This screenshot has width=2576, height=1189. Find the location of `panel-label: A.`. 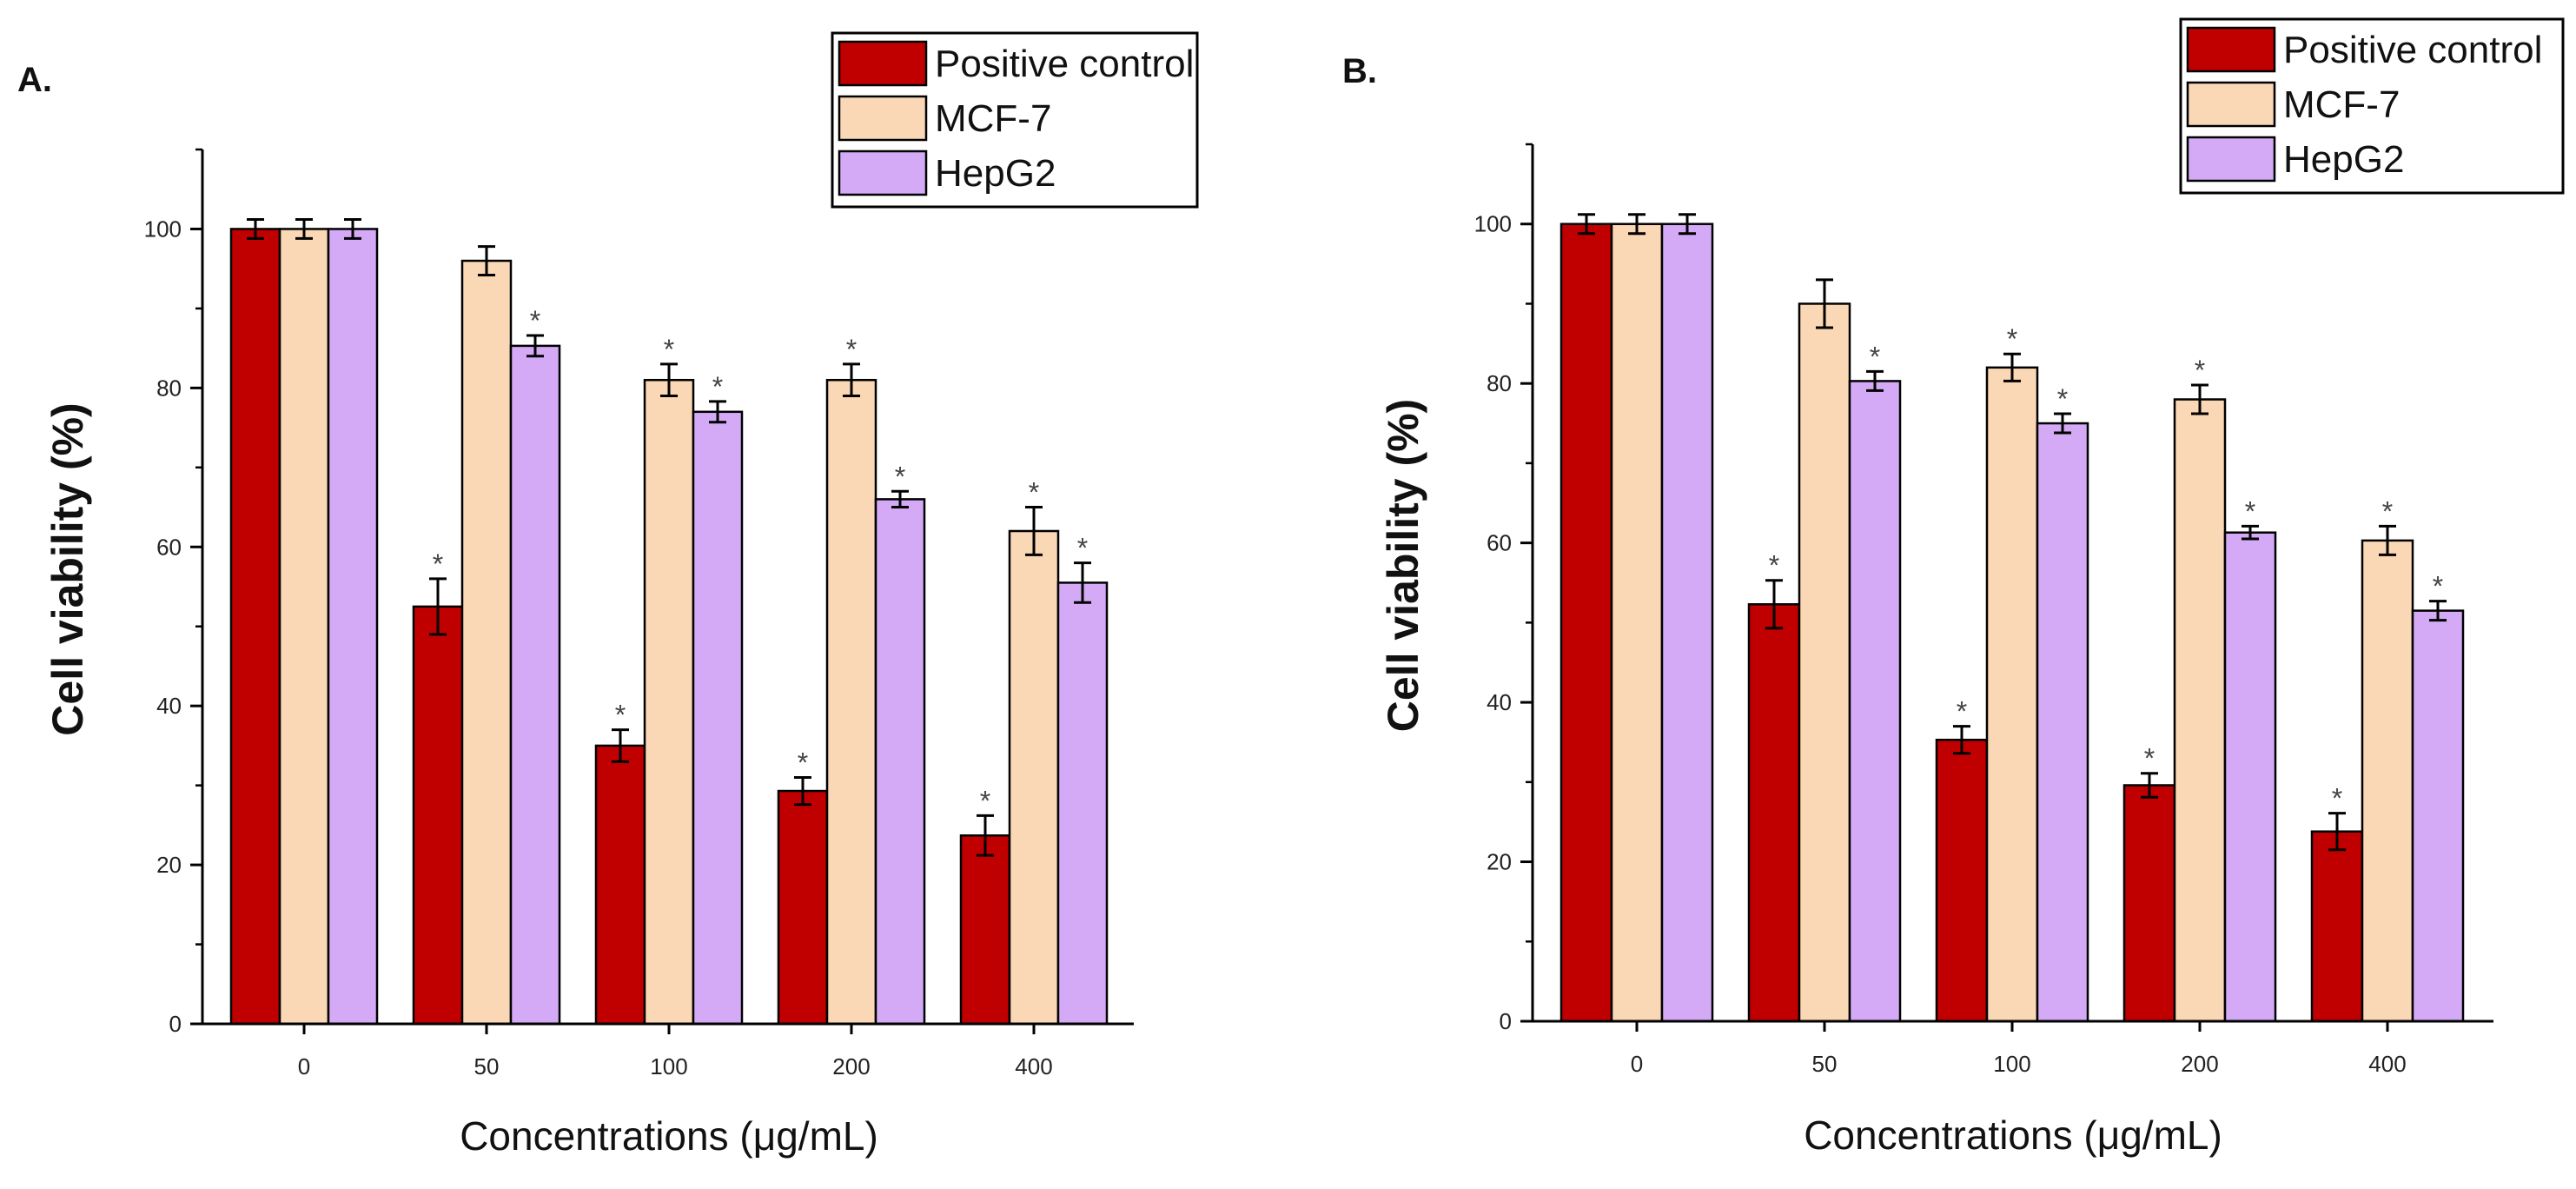

panel-label: A. is located at coordinates (34, 80).